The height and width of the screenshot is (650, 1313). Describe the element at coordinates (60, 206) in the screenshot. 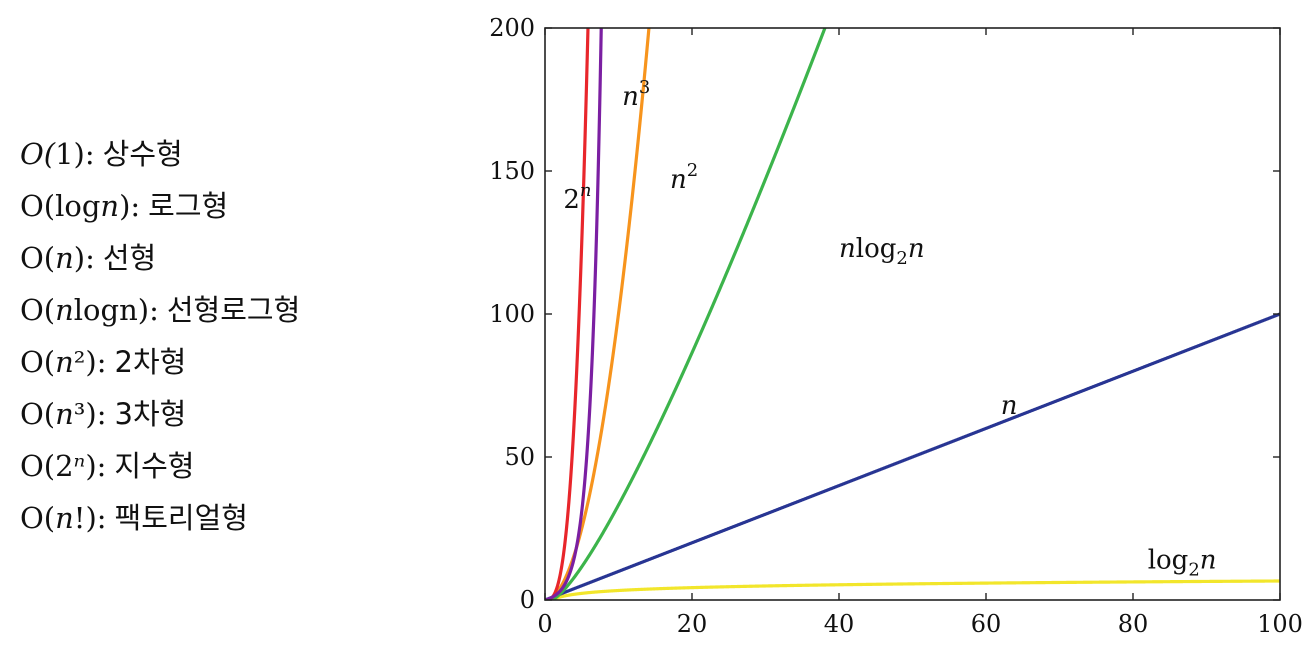

I see `notation-prefix: O(log` at that location.